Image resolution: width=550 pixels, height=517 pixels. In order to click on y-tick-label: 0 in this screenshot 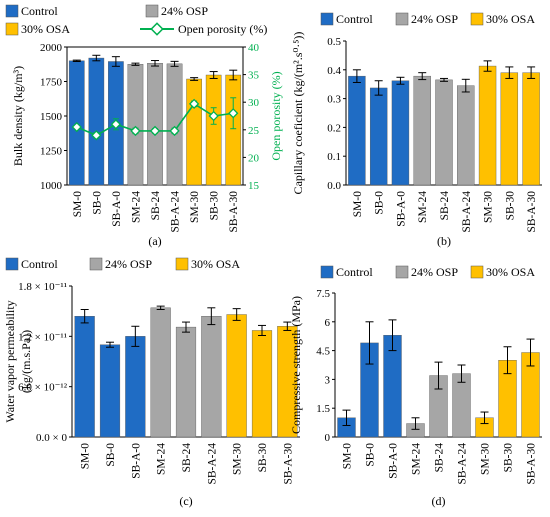, I will do `click(328, 438)`.